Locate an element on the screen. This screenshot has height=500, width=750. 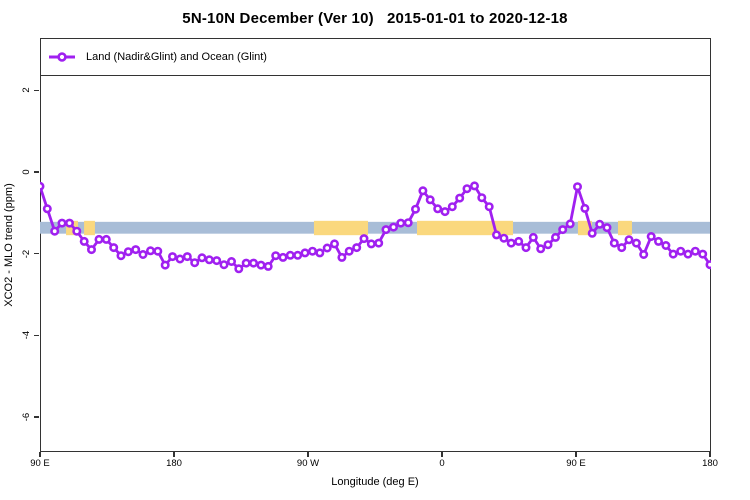
x-axis-label: Longitude (deg E) is located at coordinates (375, 482).